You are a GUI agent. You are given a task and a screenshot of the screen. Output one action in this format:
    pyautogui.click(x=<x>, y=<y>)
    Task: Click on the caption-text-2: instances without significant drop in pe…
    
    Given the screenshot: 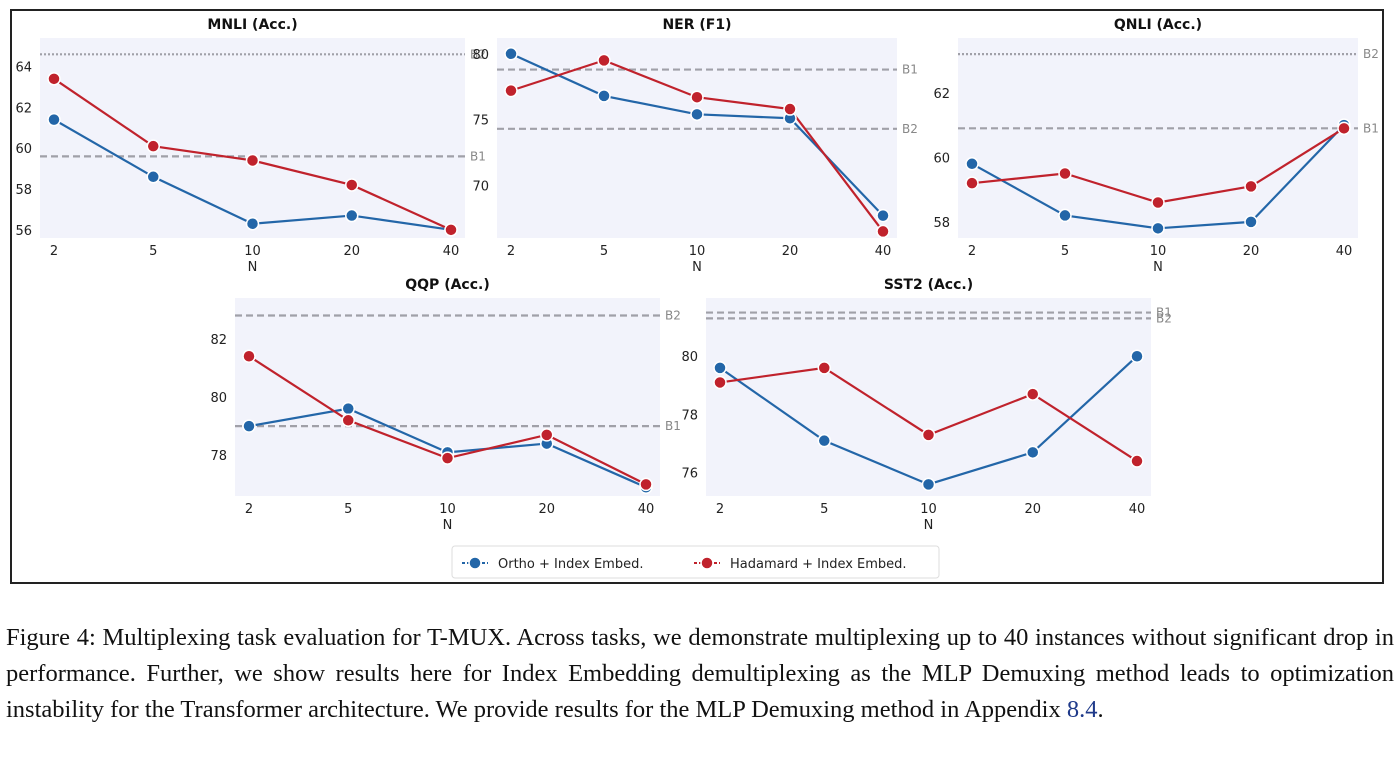 What is the action you would take?
    pyautogui.click(x=700, y=673)
    